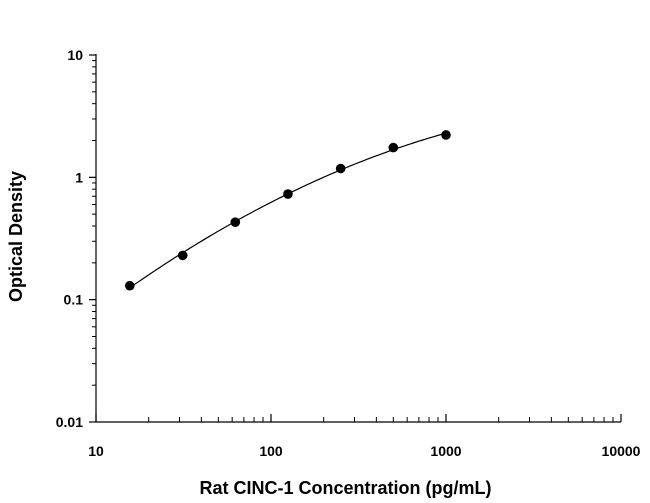 This screenshot has height=503, width=650. Describe the element at coordinates (96, 451) in the screenshot. I see `x-tick-label: 10` at that location.